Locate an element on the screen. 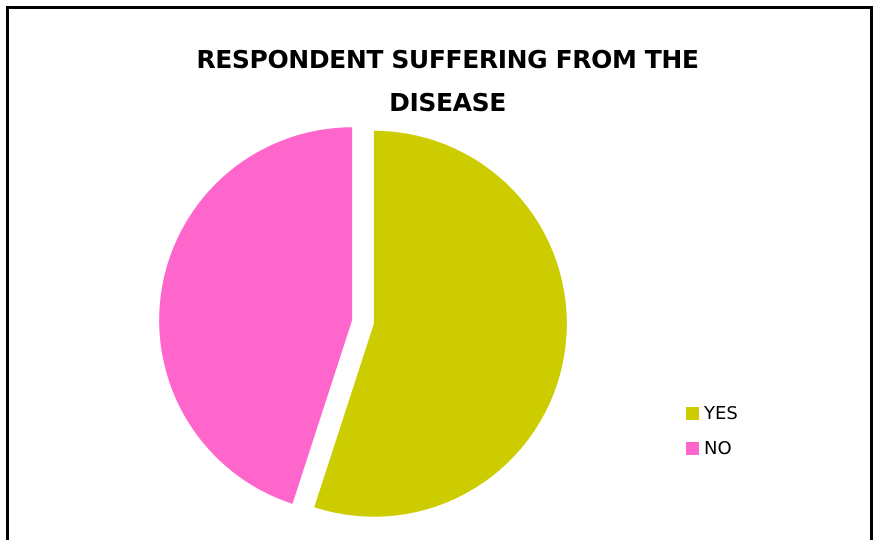  legend-swatch-yes is located at coordinates (692, 413).